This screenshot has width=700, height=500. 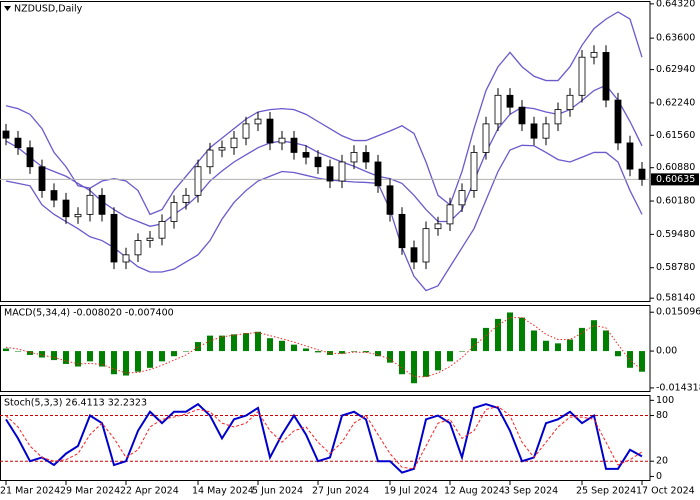 I want to click on stoch-main-line, so click(x=324, y=438).